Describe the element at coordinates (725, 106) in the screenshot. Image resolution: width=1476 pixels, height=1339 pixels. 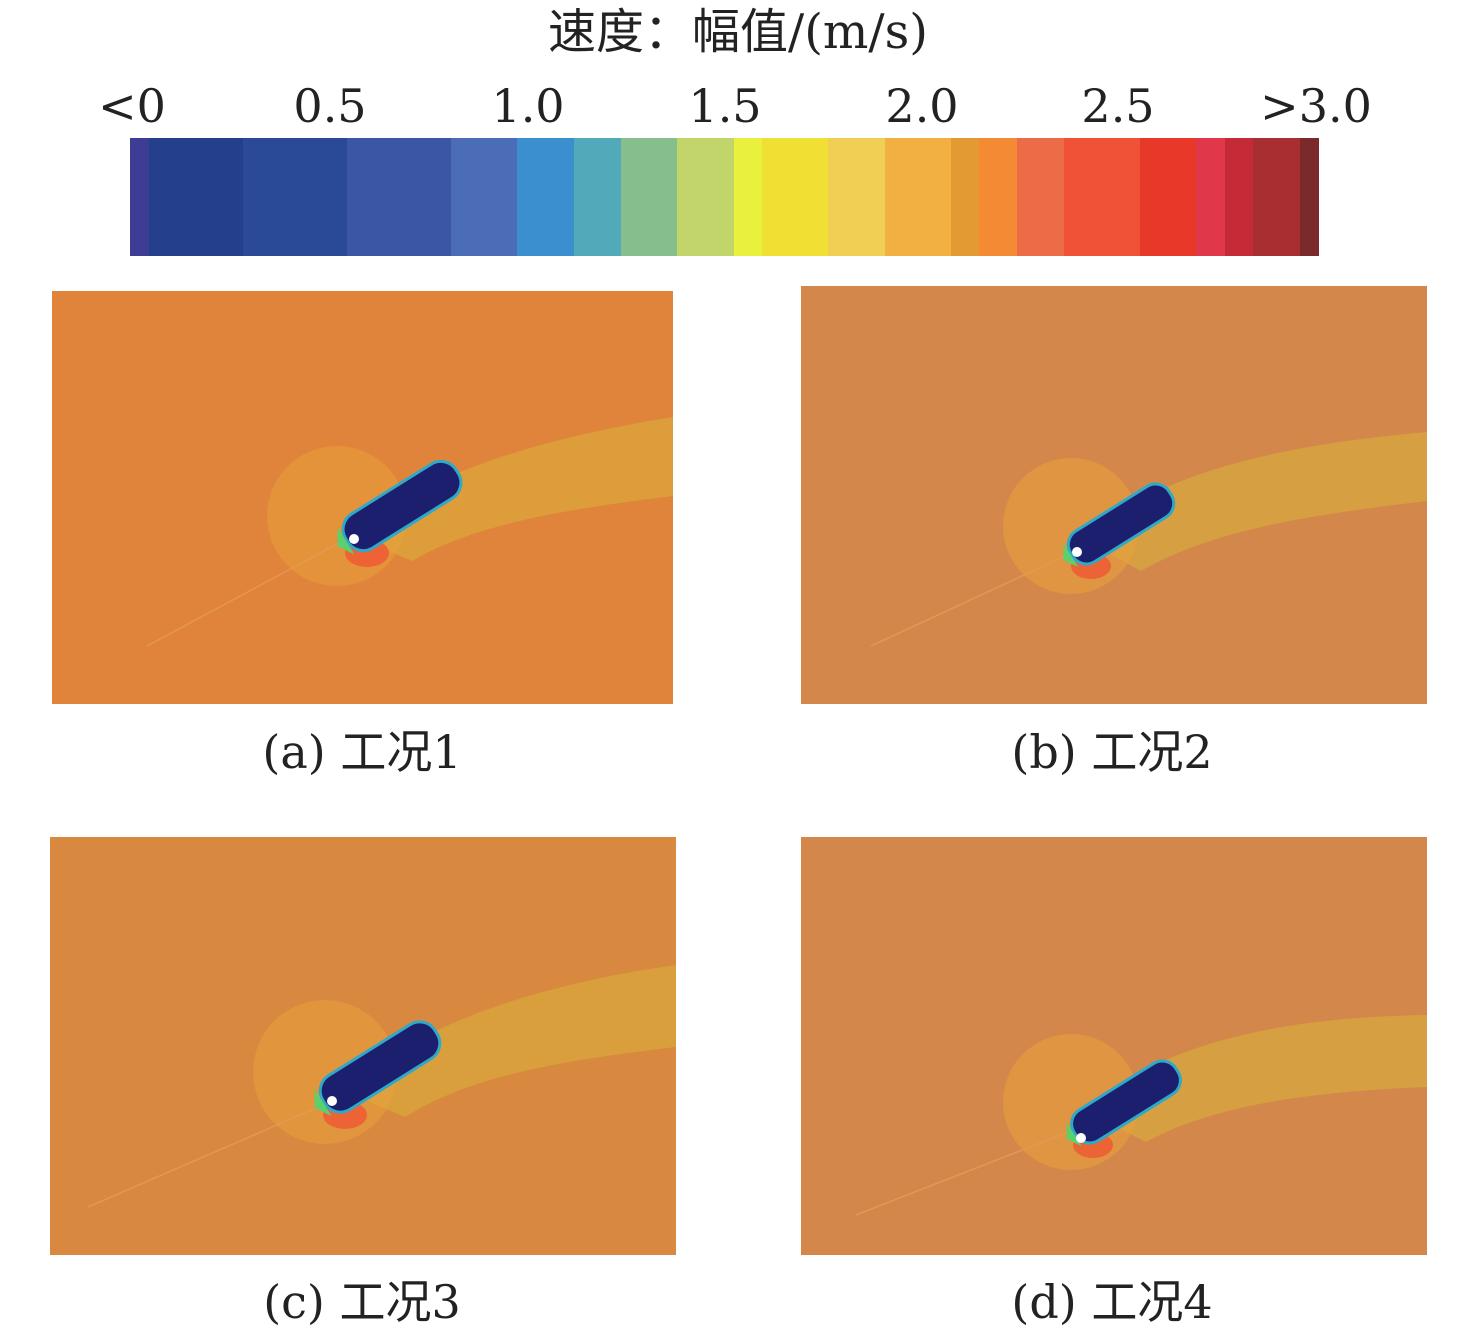
I see `colorbar-tick: 1.5` at that location.